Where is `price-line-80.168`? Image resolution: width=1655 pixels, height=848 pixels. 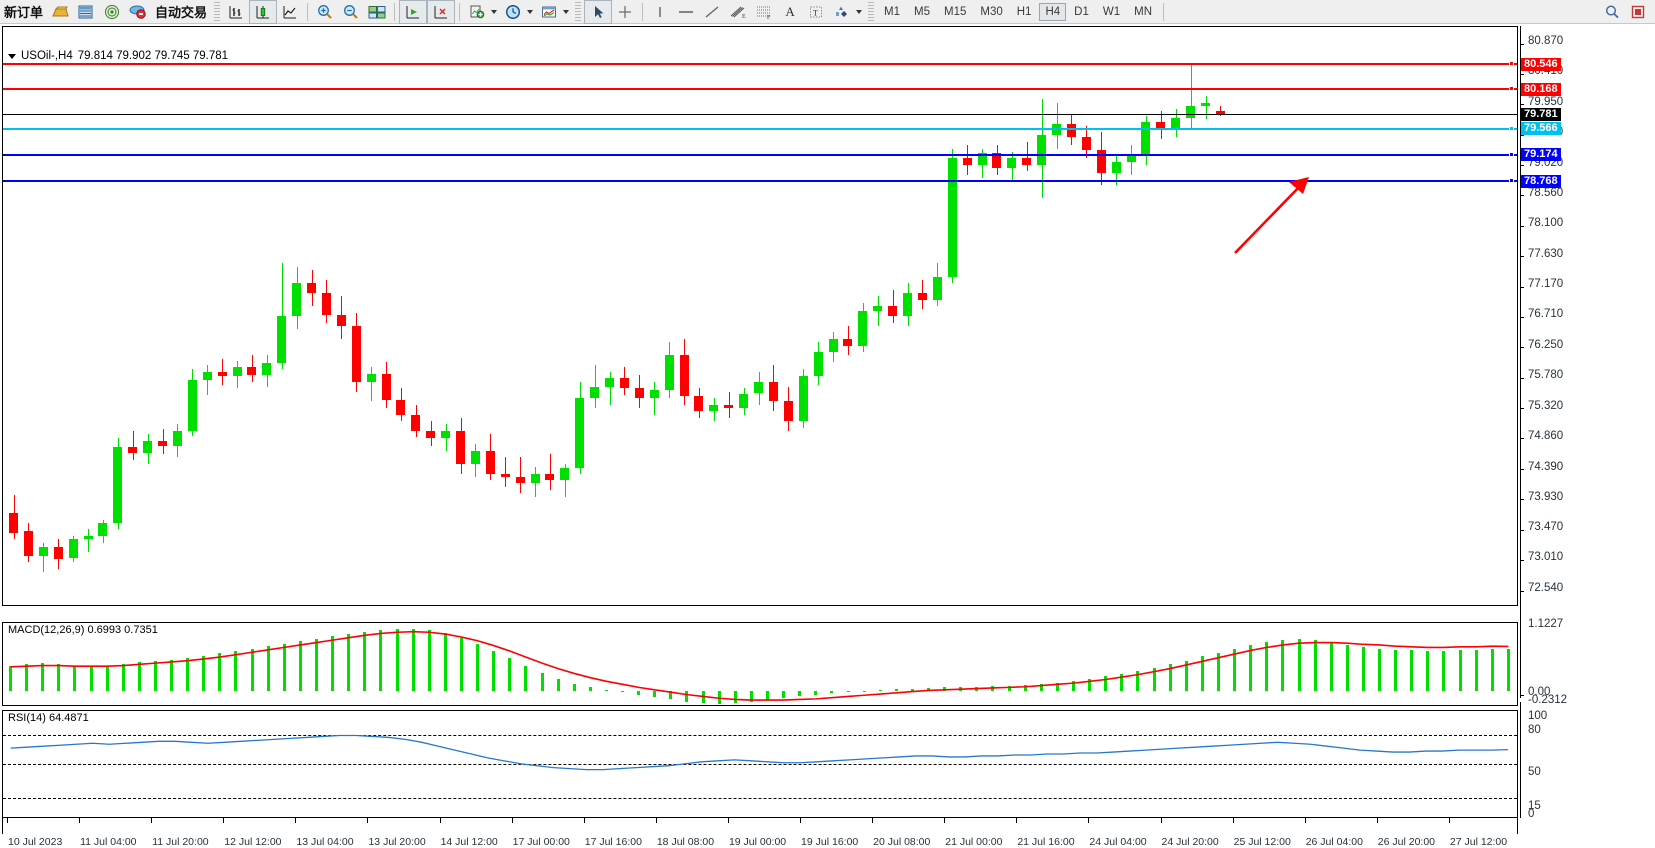 price-line-80.168 is located at coordinates (760, 89).